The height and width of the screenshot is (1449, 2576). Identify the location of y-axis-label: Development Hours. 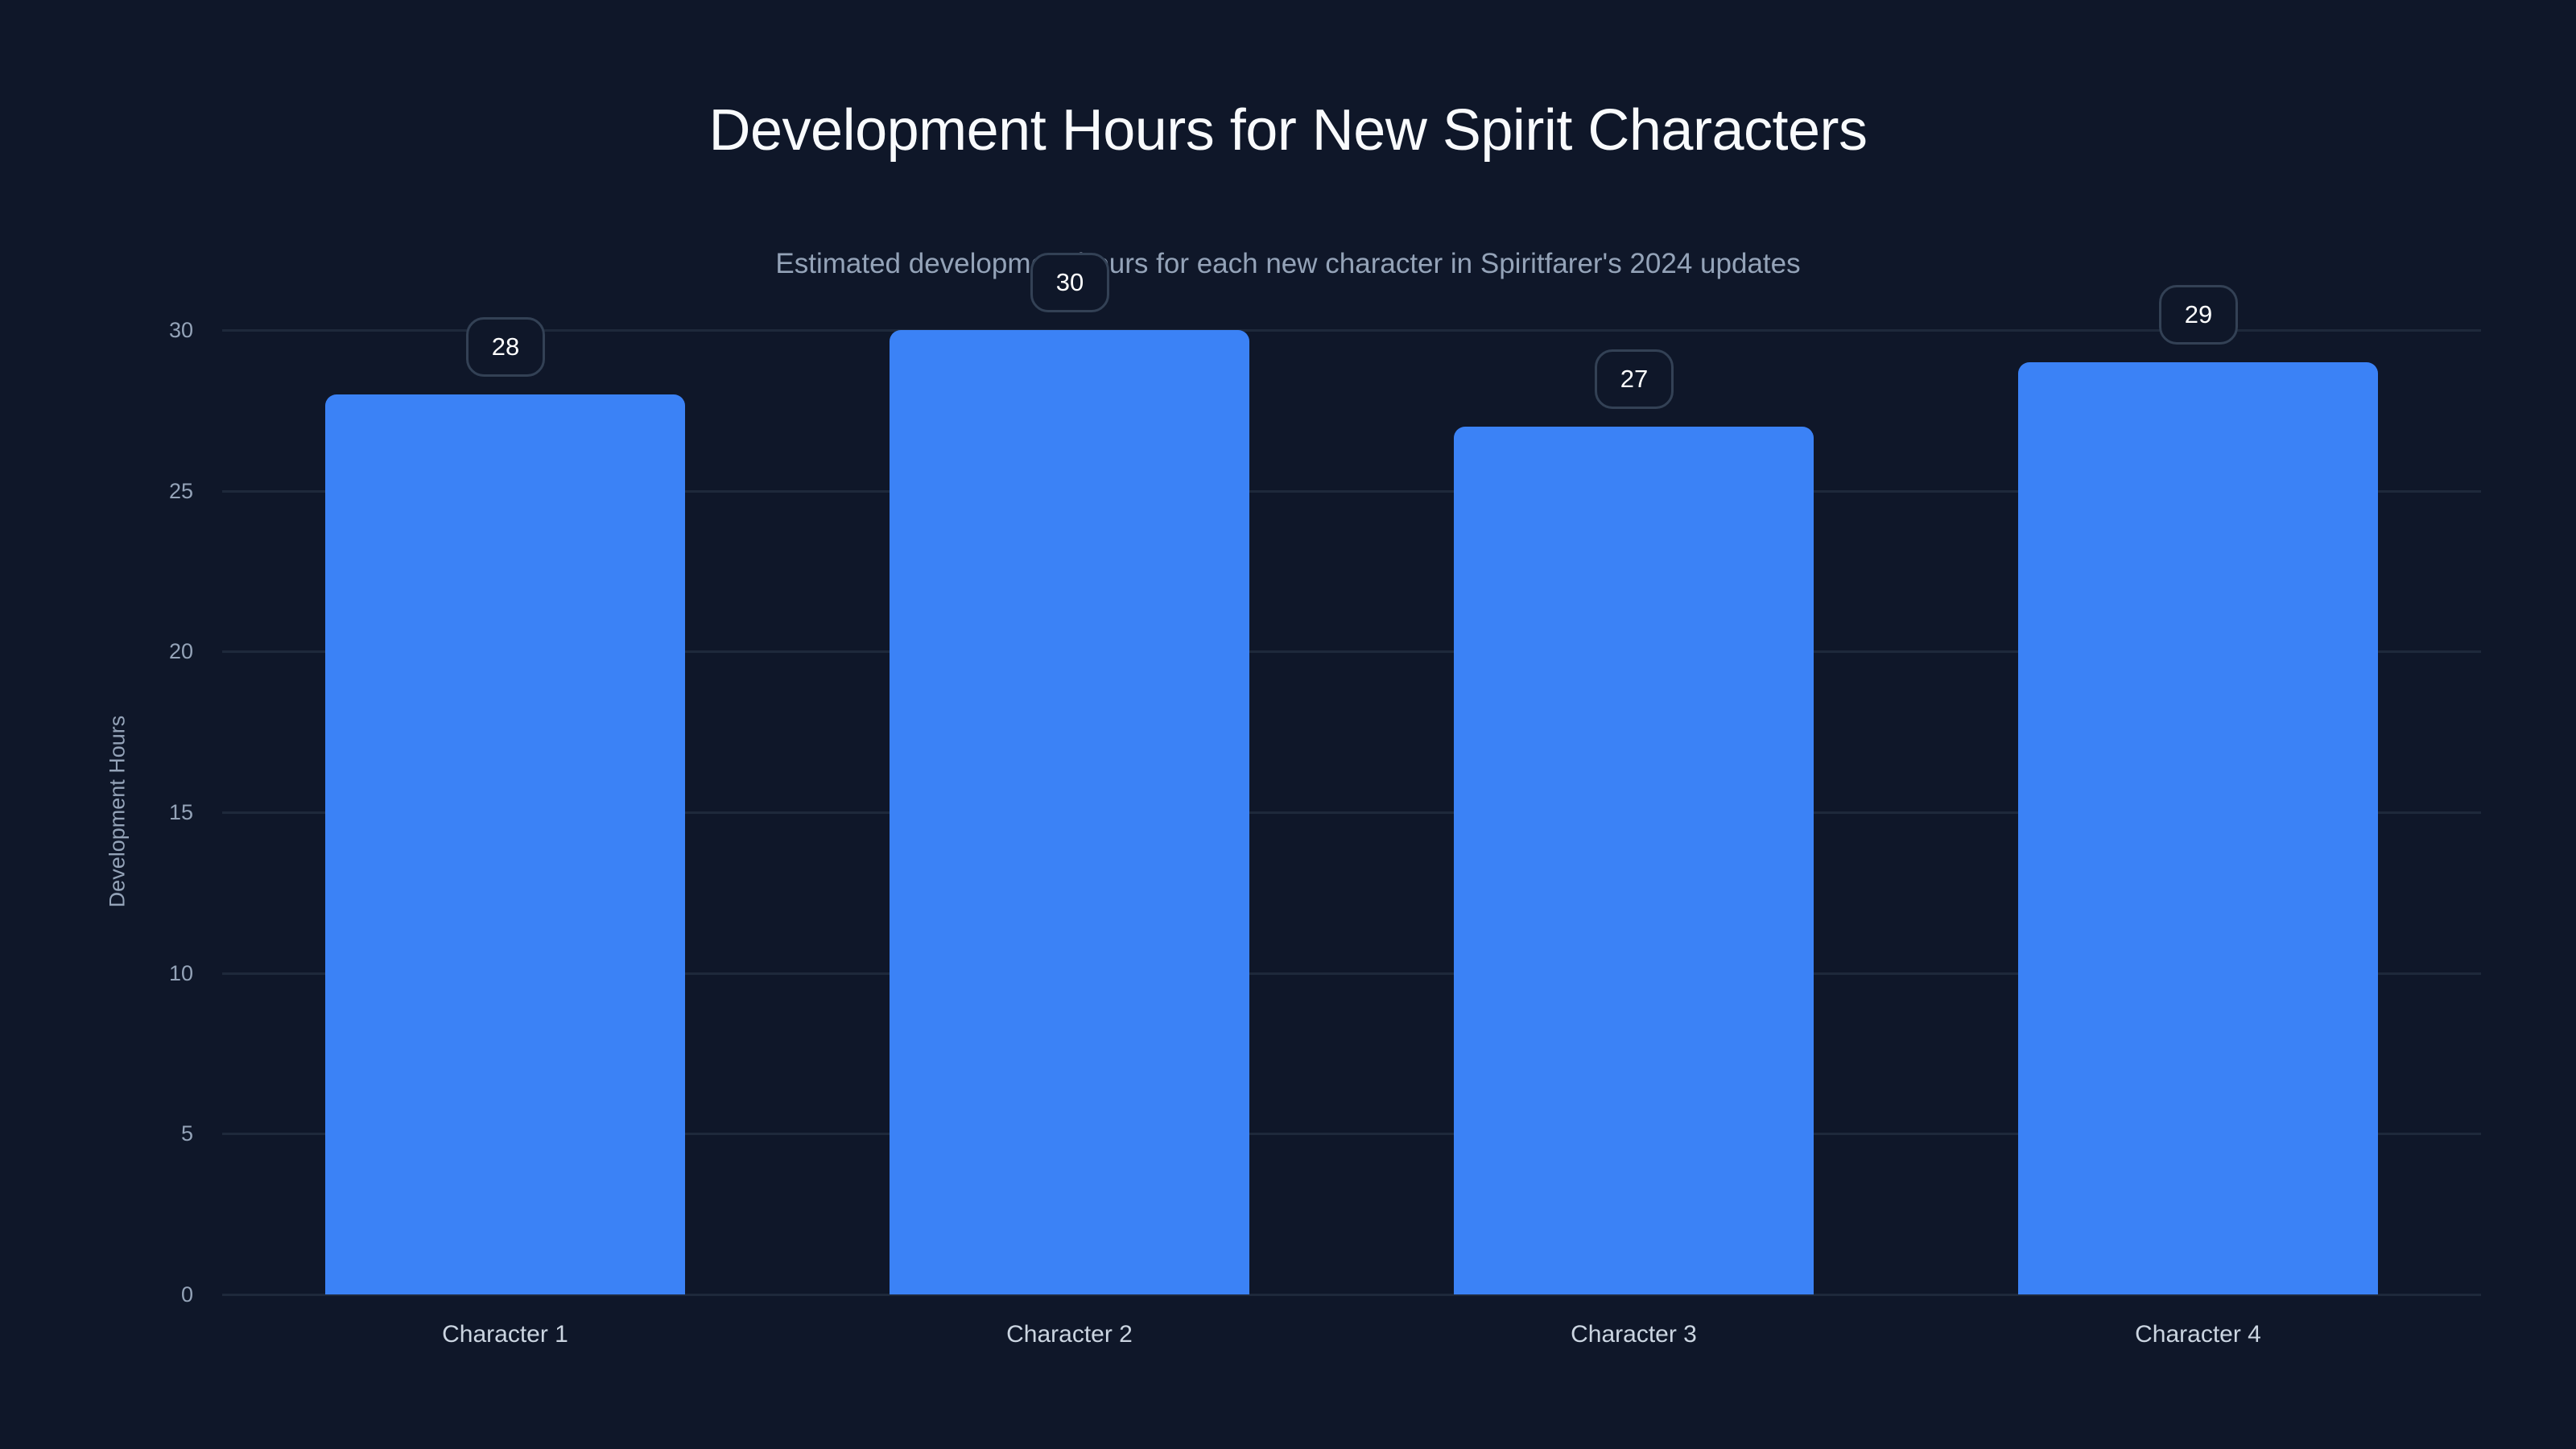
(117, 811).